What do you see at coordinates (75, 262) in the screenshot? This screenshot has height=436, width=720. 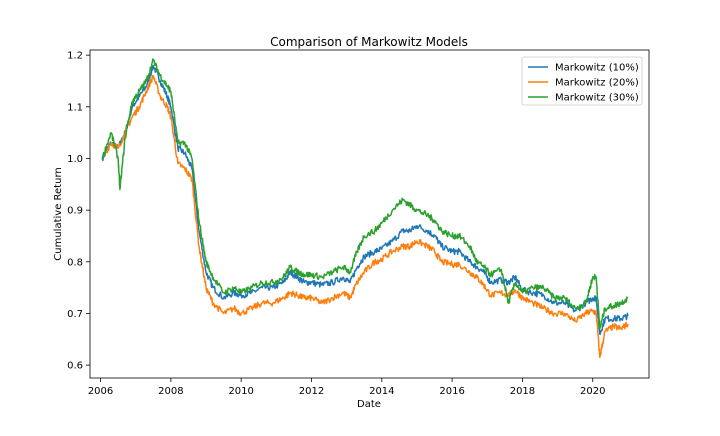 I see `y-tick-label: 0.8` at bounding box center [75, 262].